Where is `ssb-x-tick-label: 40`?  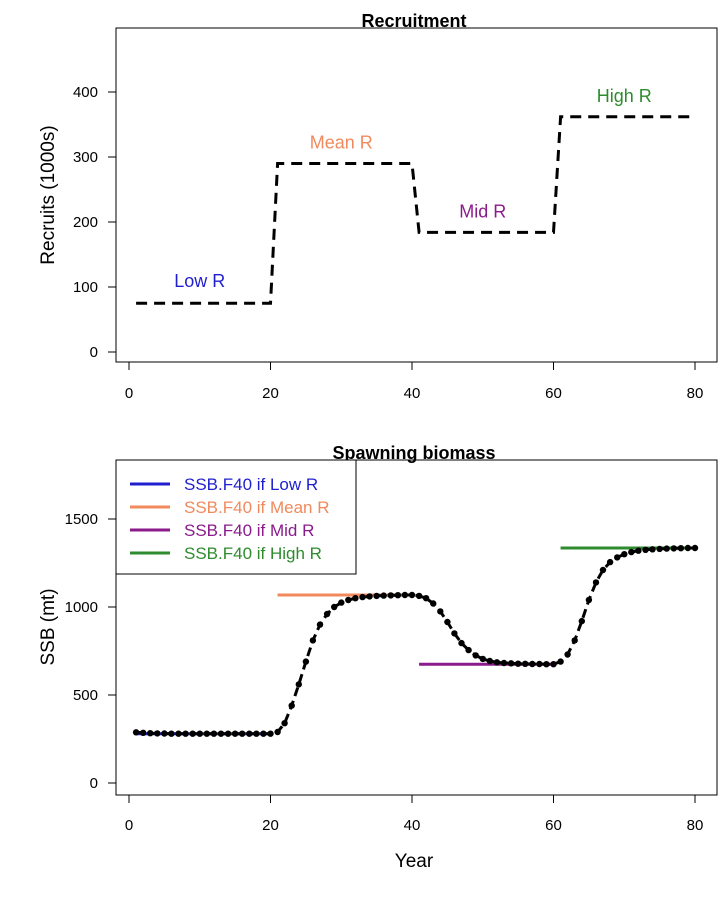
ssb-x-tick-label: 40 is located at coordinates (412, 825).